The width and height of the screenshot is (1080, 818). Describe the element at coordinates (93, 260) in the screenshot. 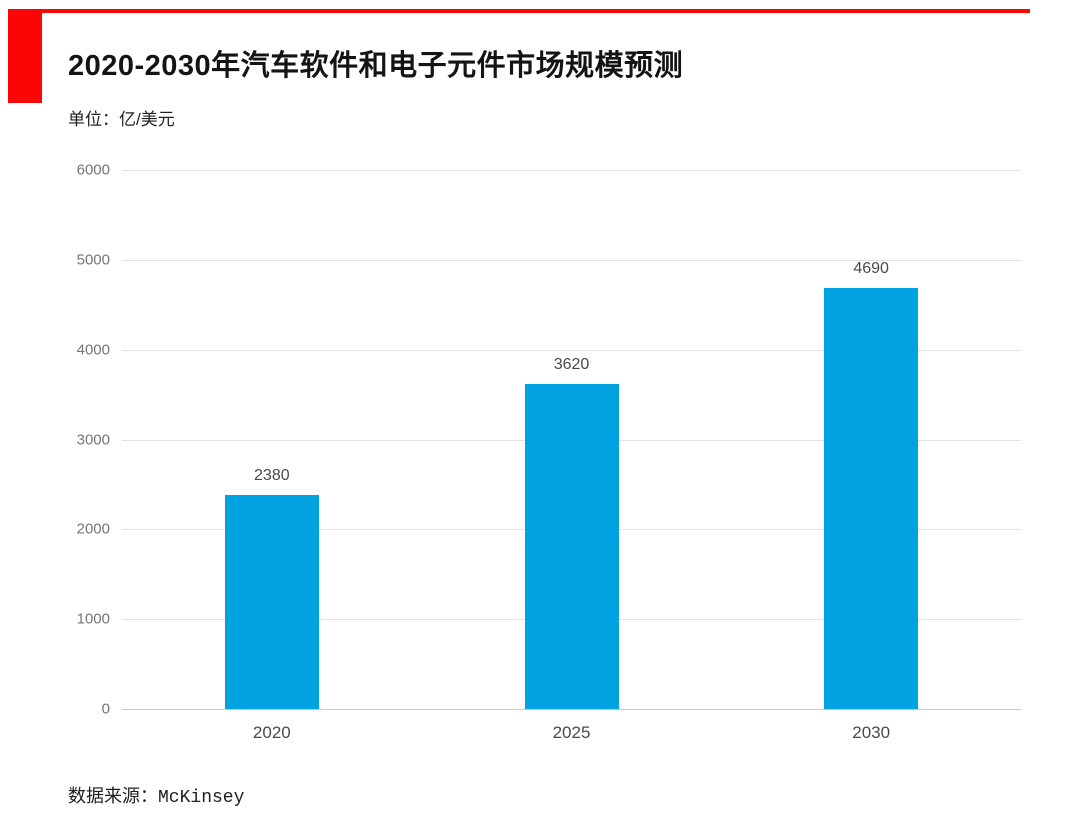

I see `y-tick-label-5000: 5000` at that location.